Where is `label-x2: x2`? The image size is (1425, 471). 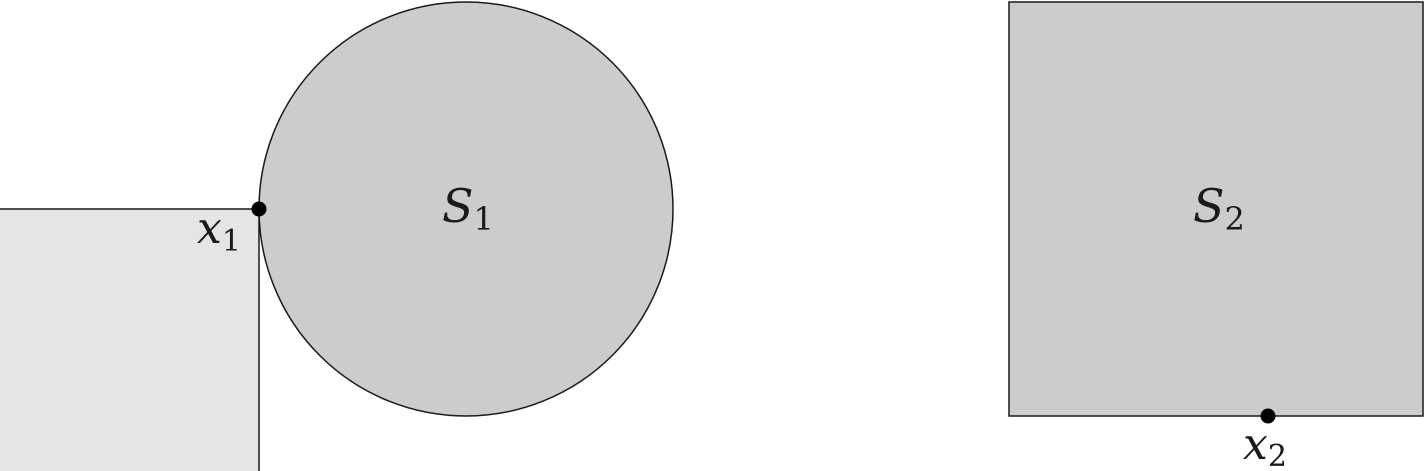
label-x2: x2 is located at coordinates (1265, 445).